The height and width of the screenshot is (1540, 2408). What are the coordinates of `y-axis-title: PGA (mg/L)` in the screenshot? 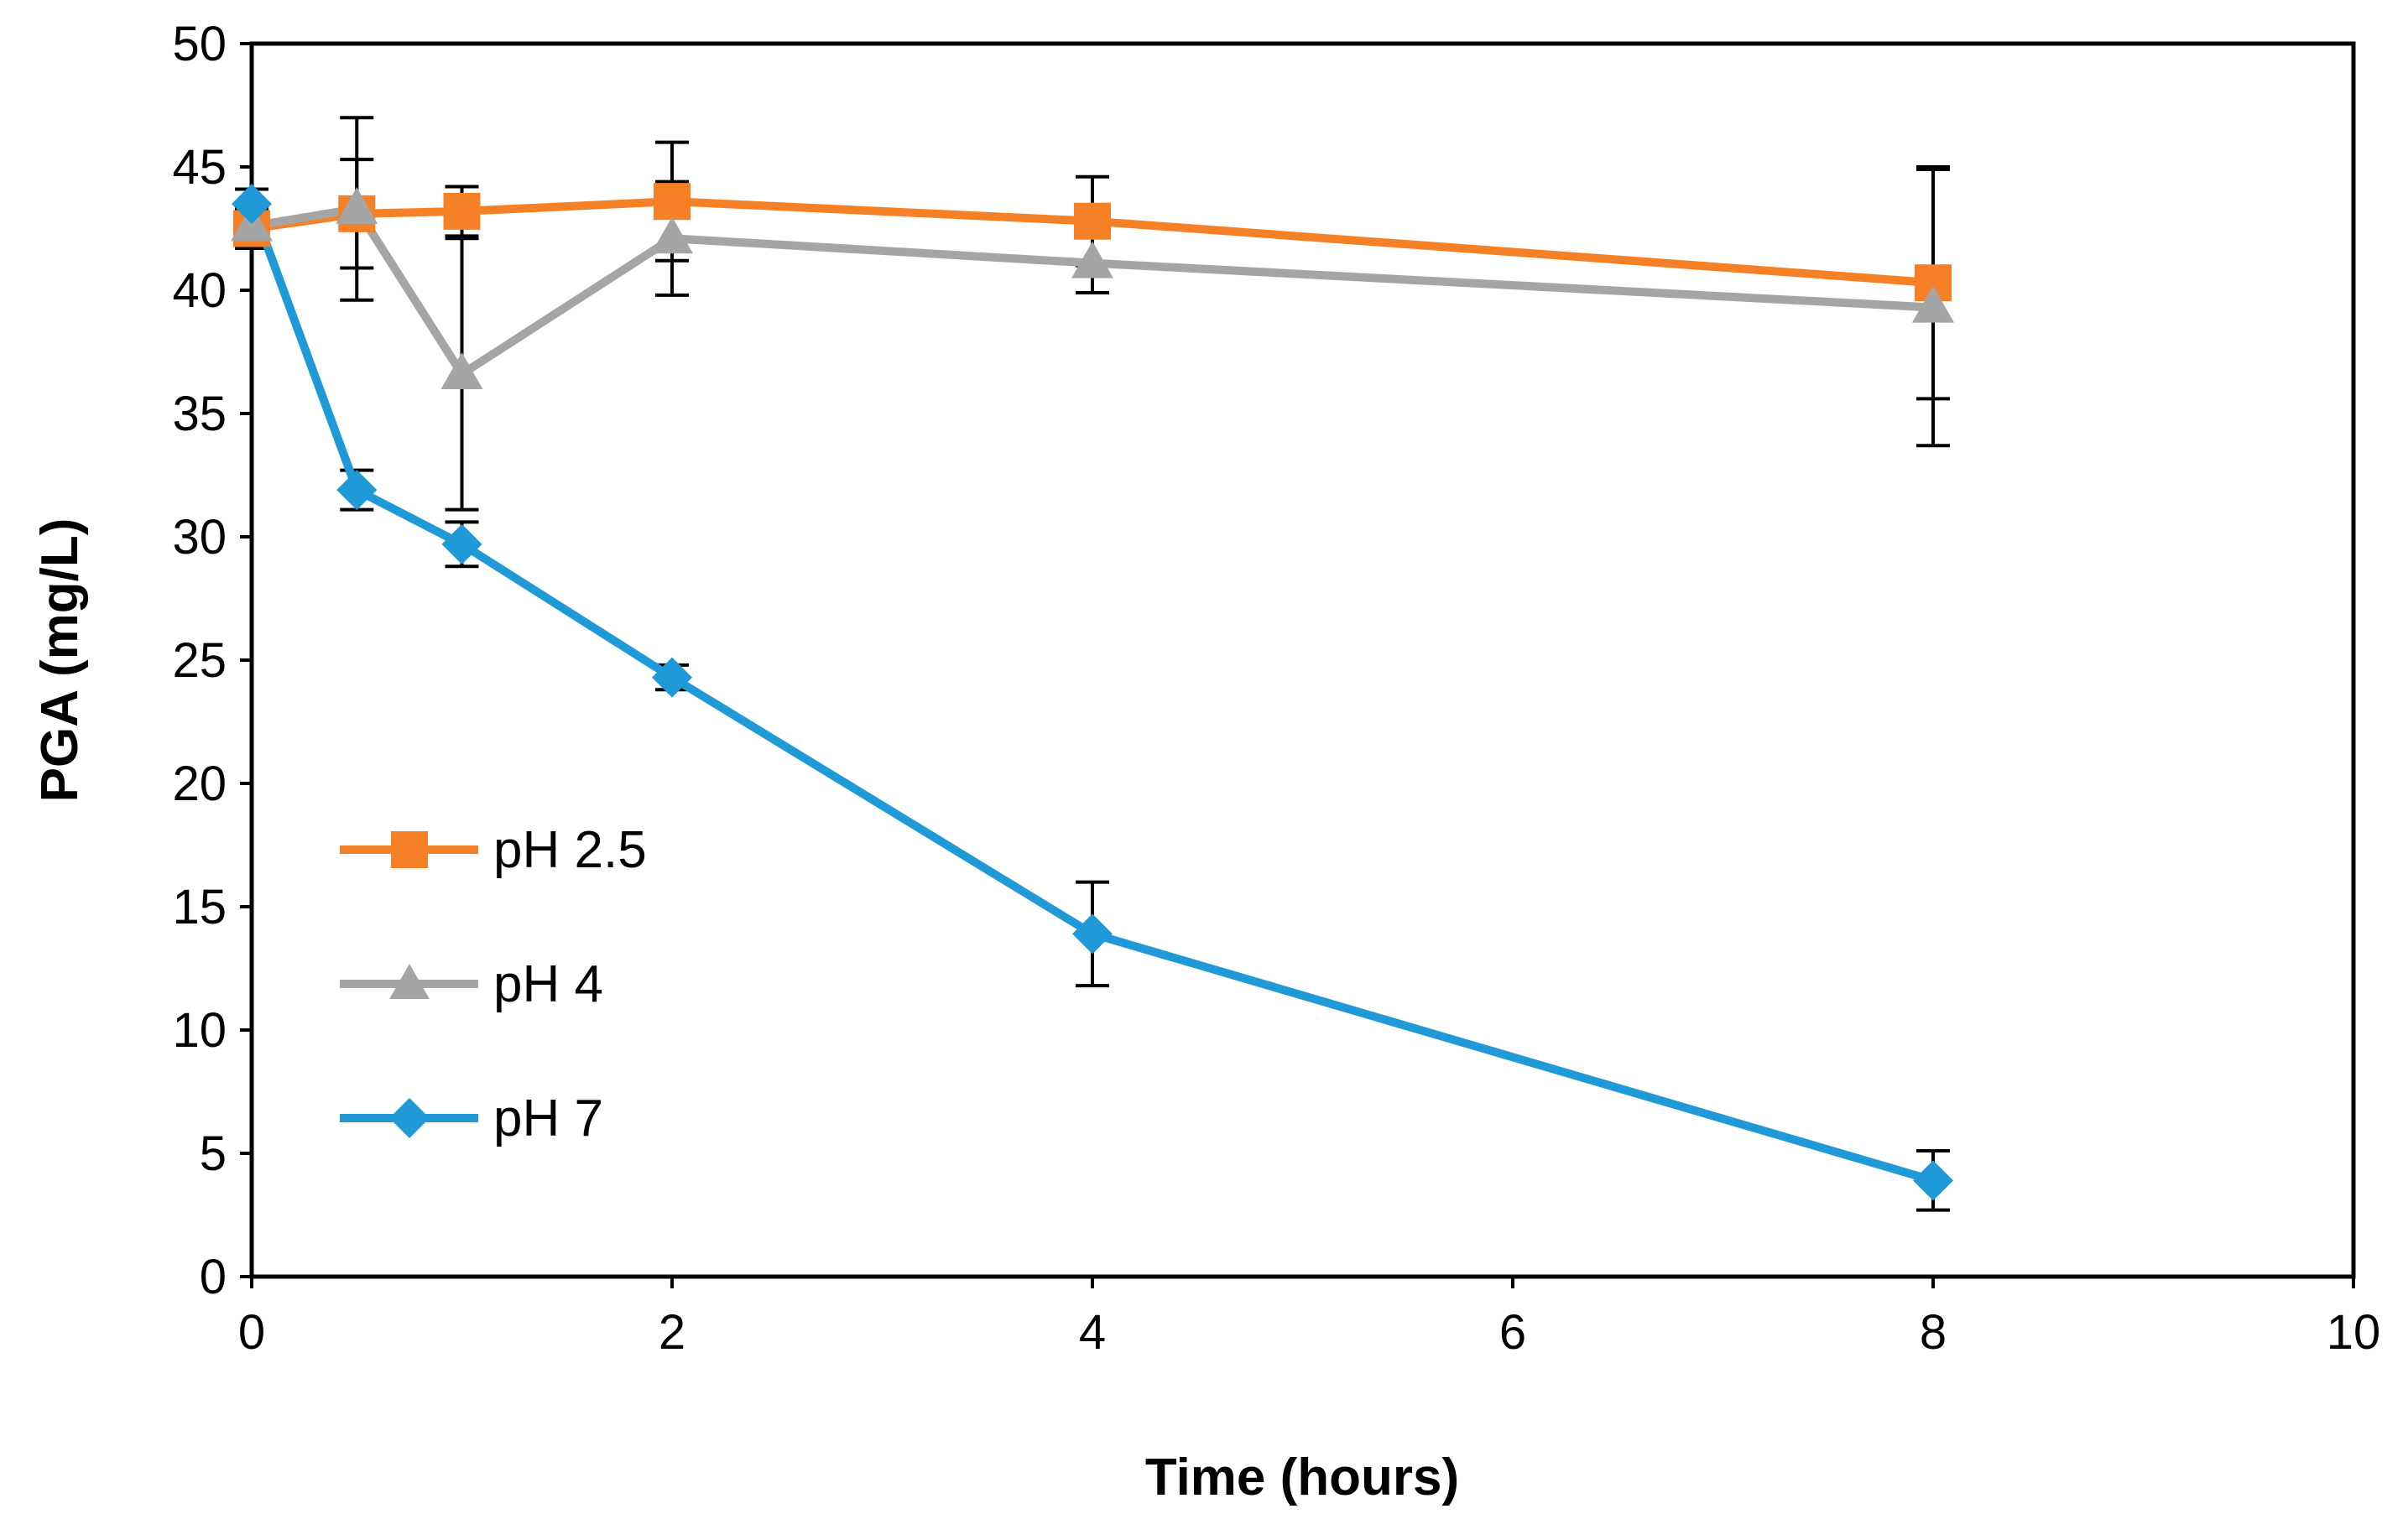 It's located at (60, 661).